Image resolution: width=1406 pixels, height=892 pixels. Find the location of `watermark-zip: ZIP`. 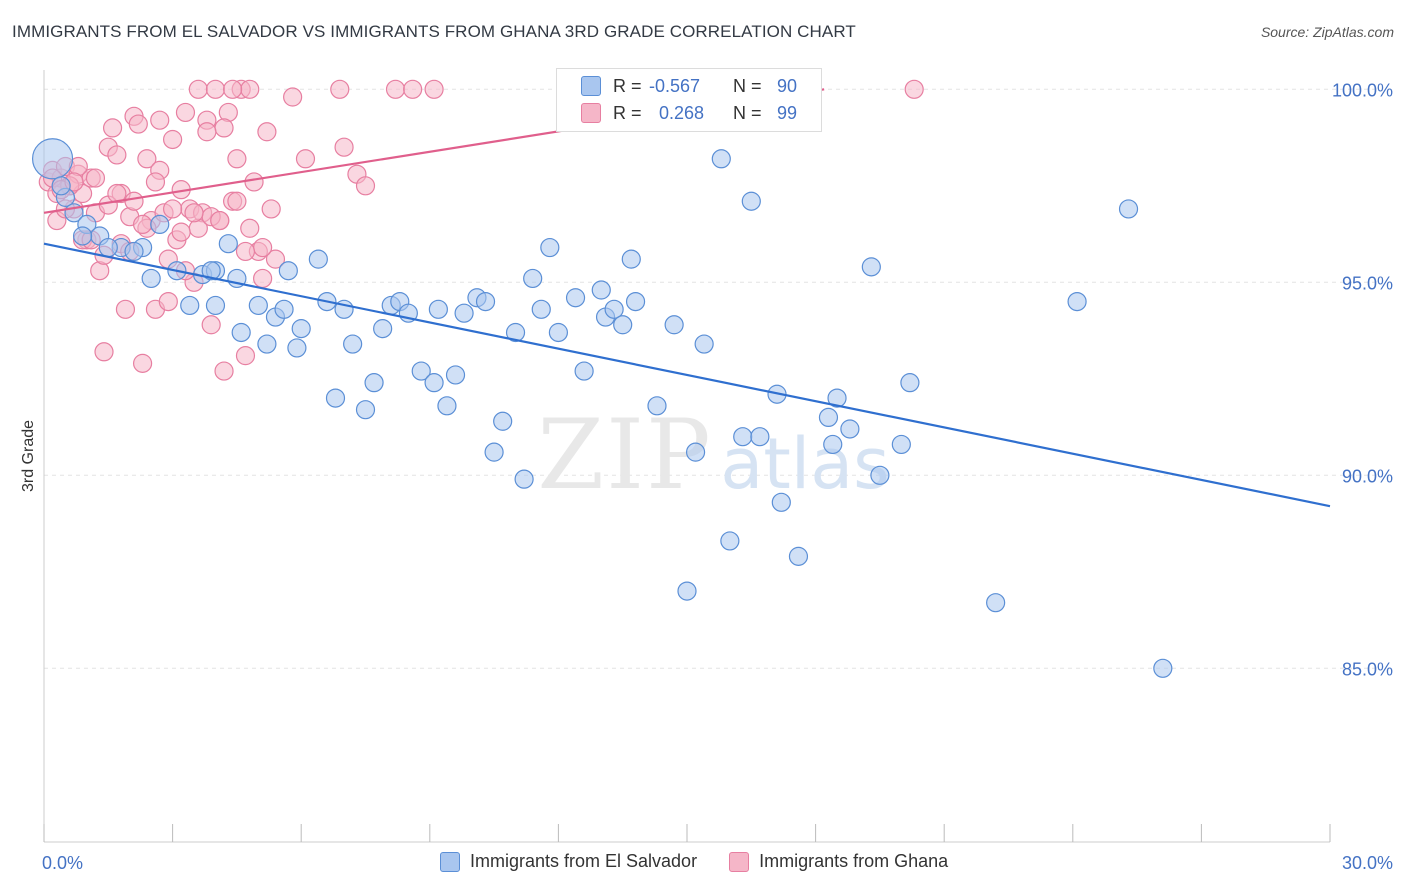

watermark-zip: ZIP is located at coordinates (624, 455).